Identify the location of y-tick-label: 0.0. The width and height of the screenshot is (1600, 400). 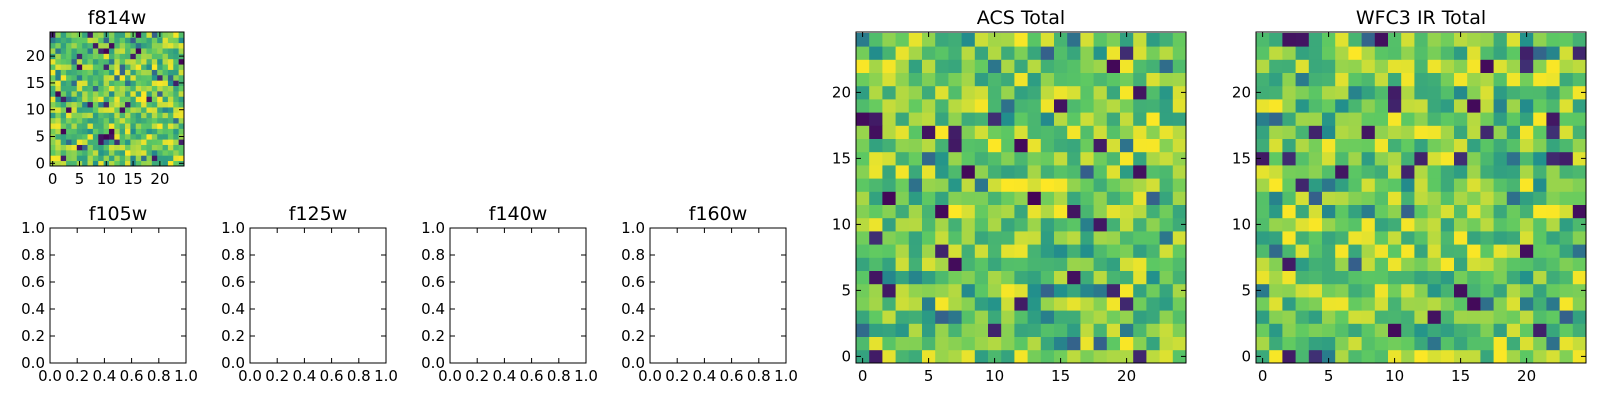
(233, 363).